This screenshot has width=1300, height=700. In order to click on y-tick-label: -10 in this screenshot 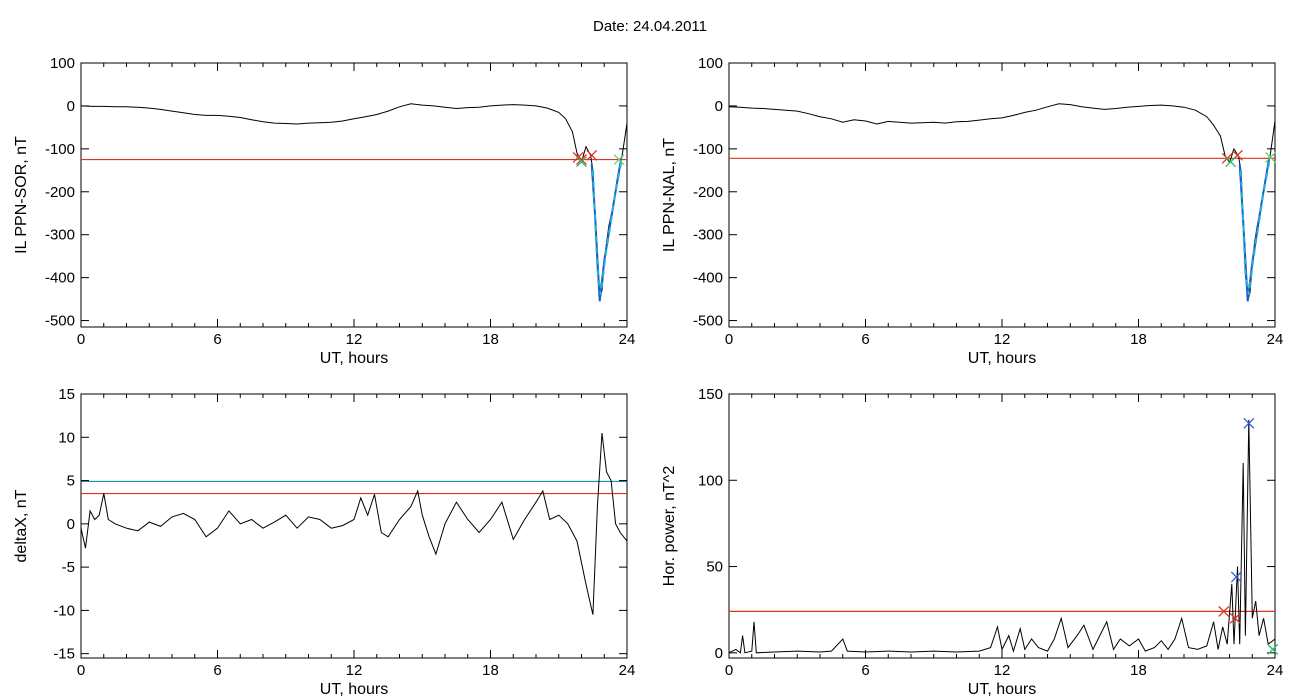, I will do `click(64, 610)`.